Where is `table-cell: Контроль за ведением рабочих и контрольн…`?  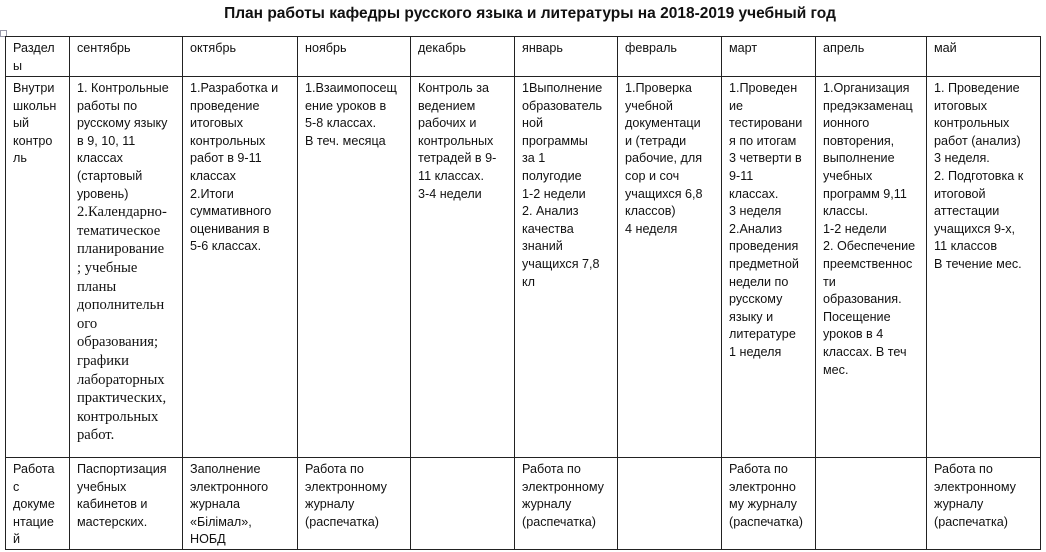
table-cell: Контроль за ведением рабочих и контрольн… is located at coordinates (462, 267).